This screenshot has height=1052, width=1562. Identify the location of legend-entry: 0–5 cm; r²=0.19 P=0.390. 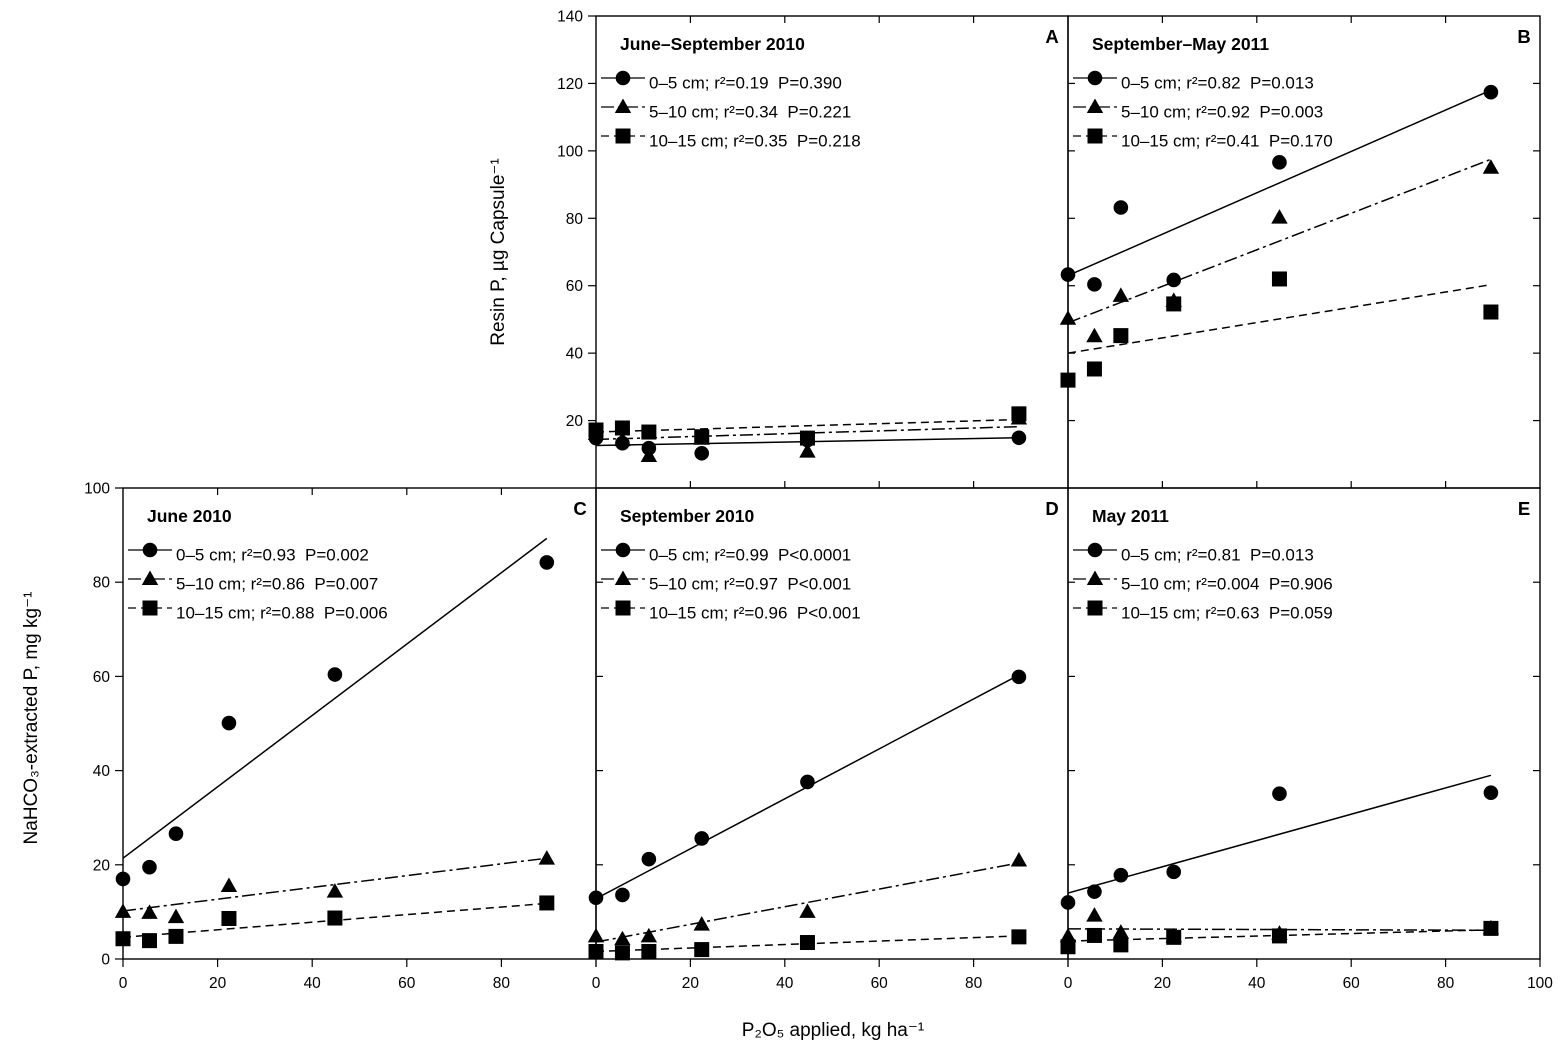
(721, 81).